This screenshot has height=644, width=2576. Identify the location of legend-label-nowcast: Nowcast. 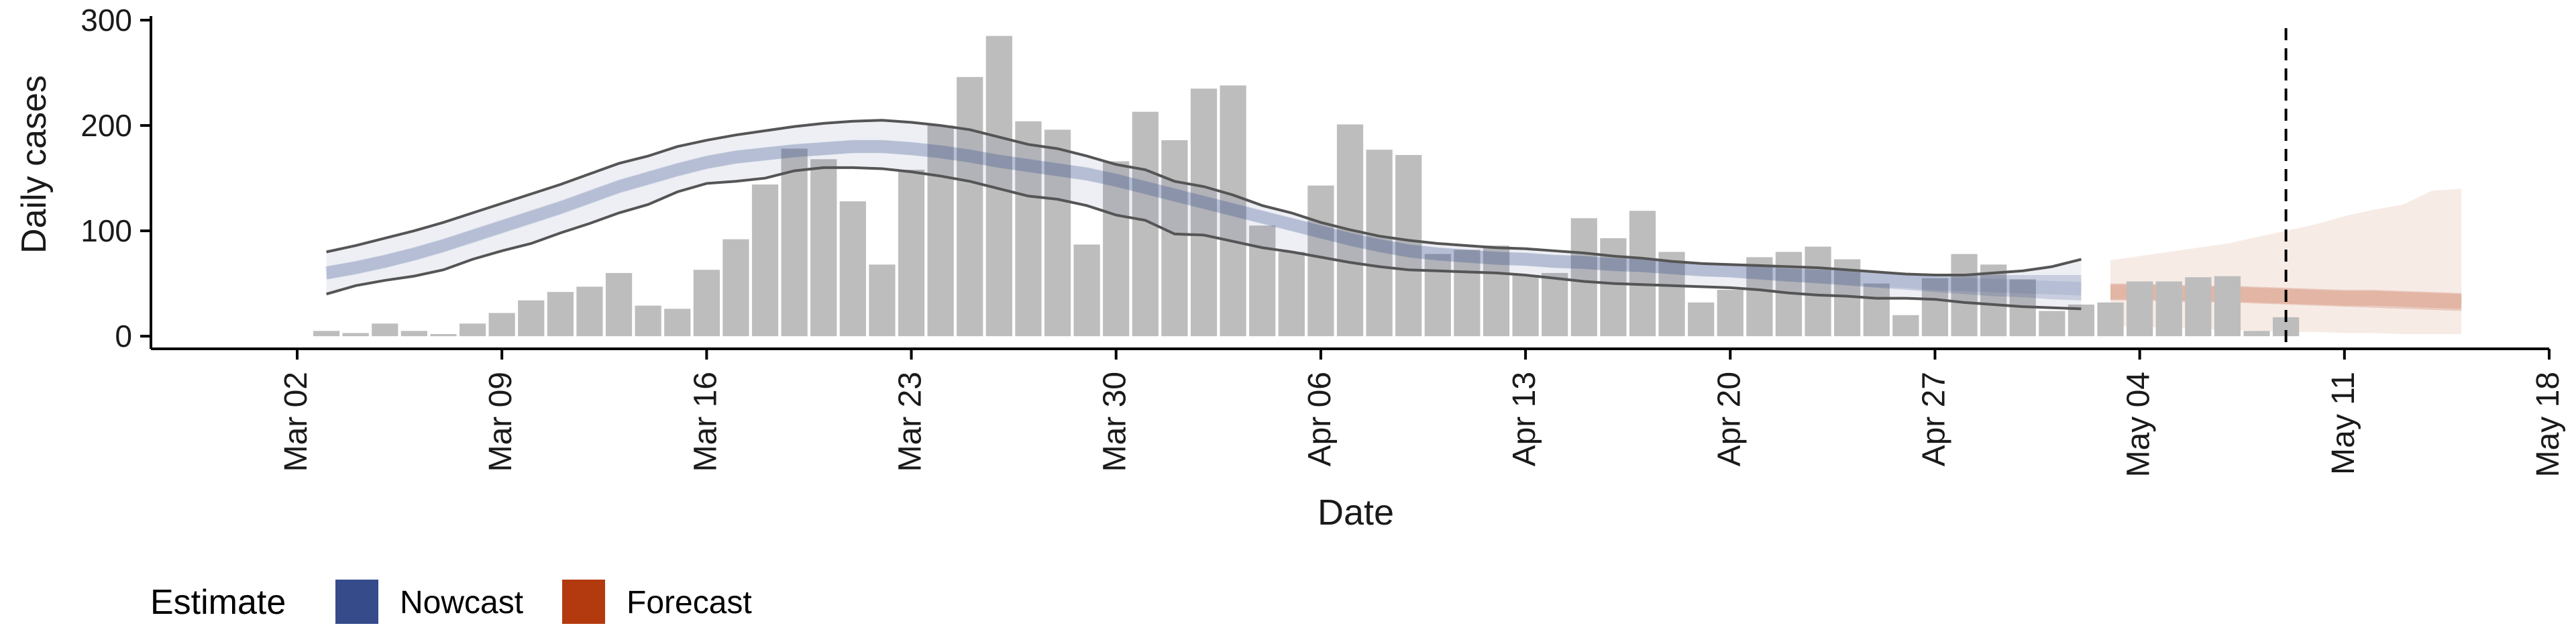
(461, 603).